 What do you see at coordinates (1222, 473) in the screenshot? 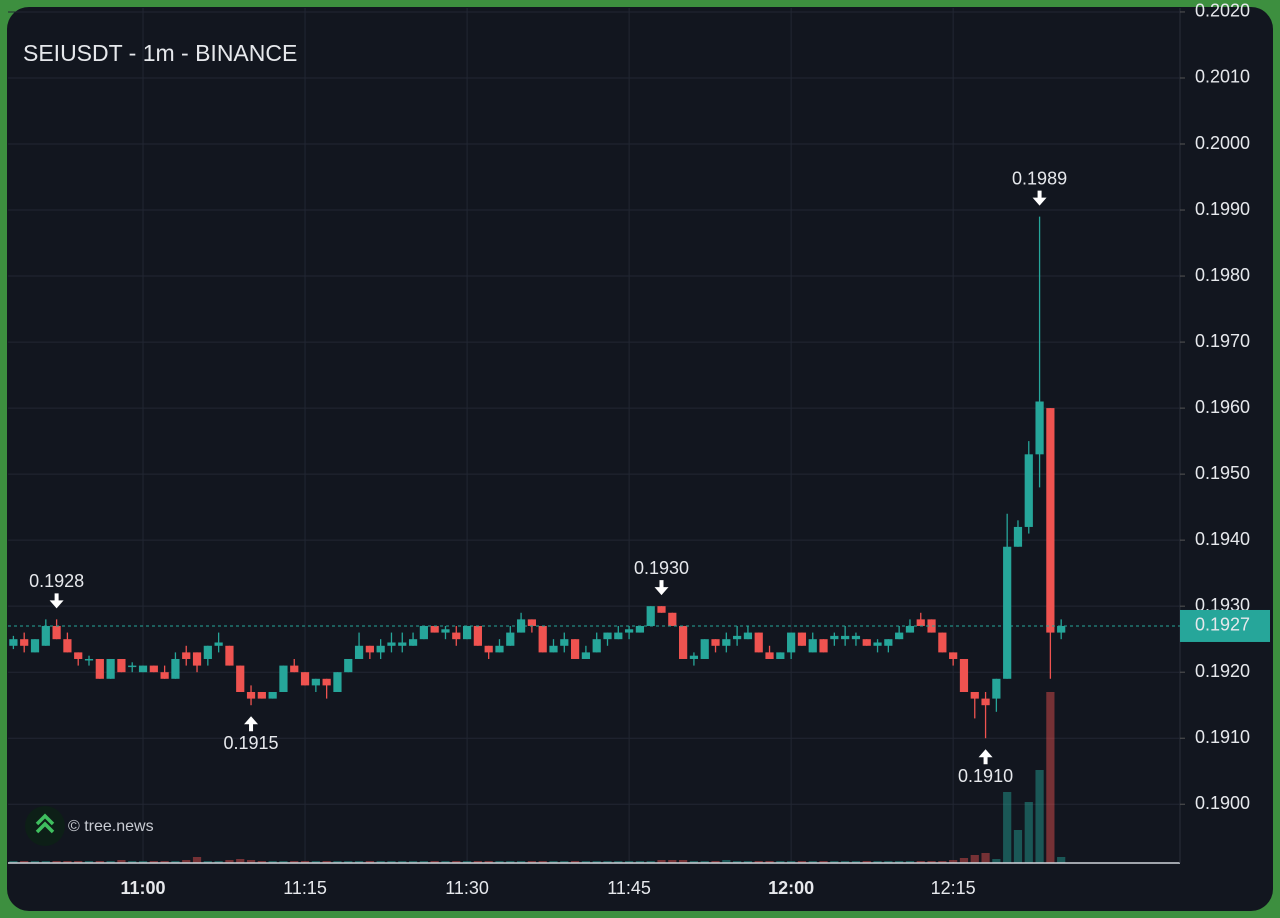
I see `y-tick-label: 0.1950` at bounding box center [1222, 473].